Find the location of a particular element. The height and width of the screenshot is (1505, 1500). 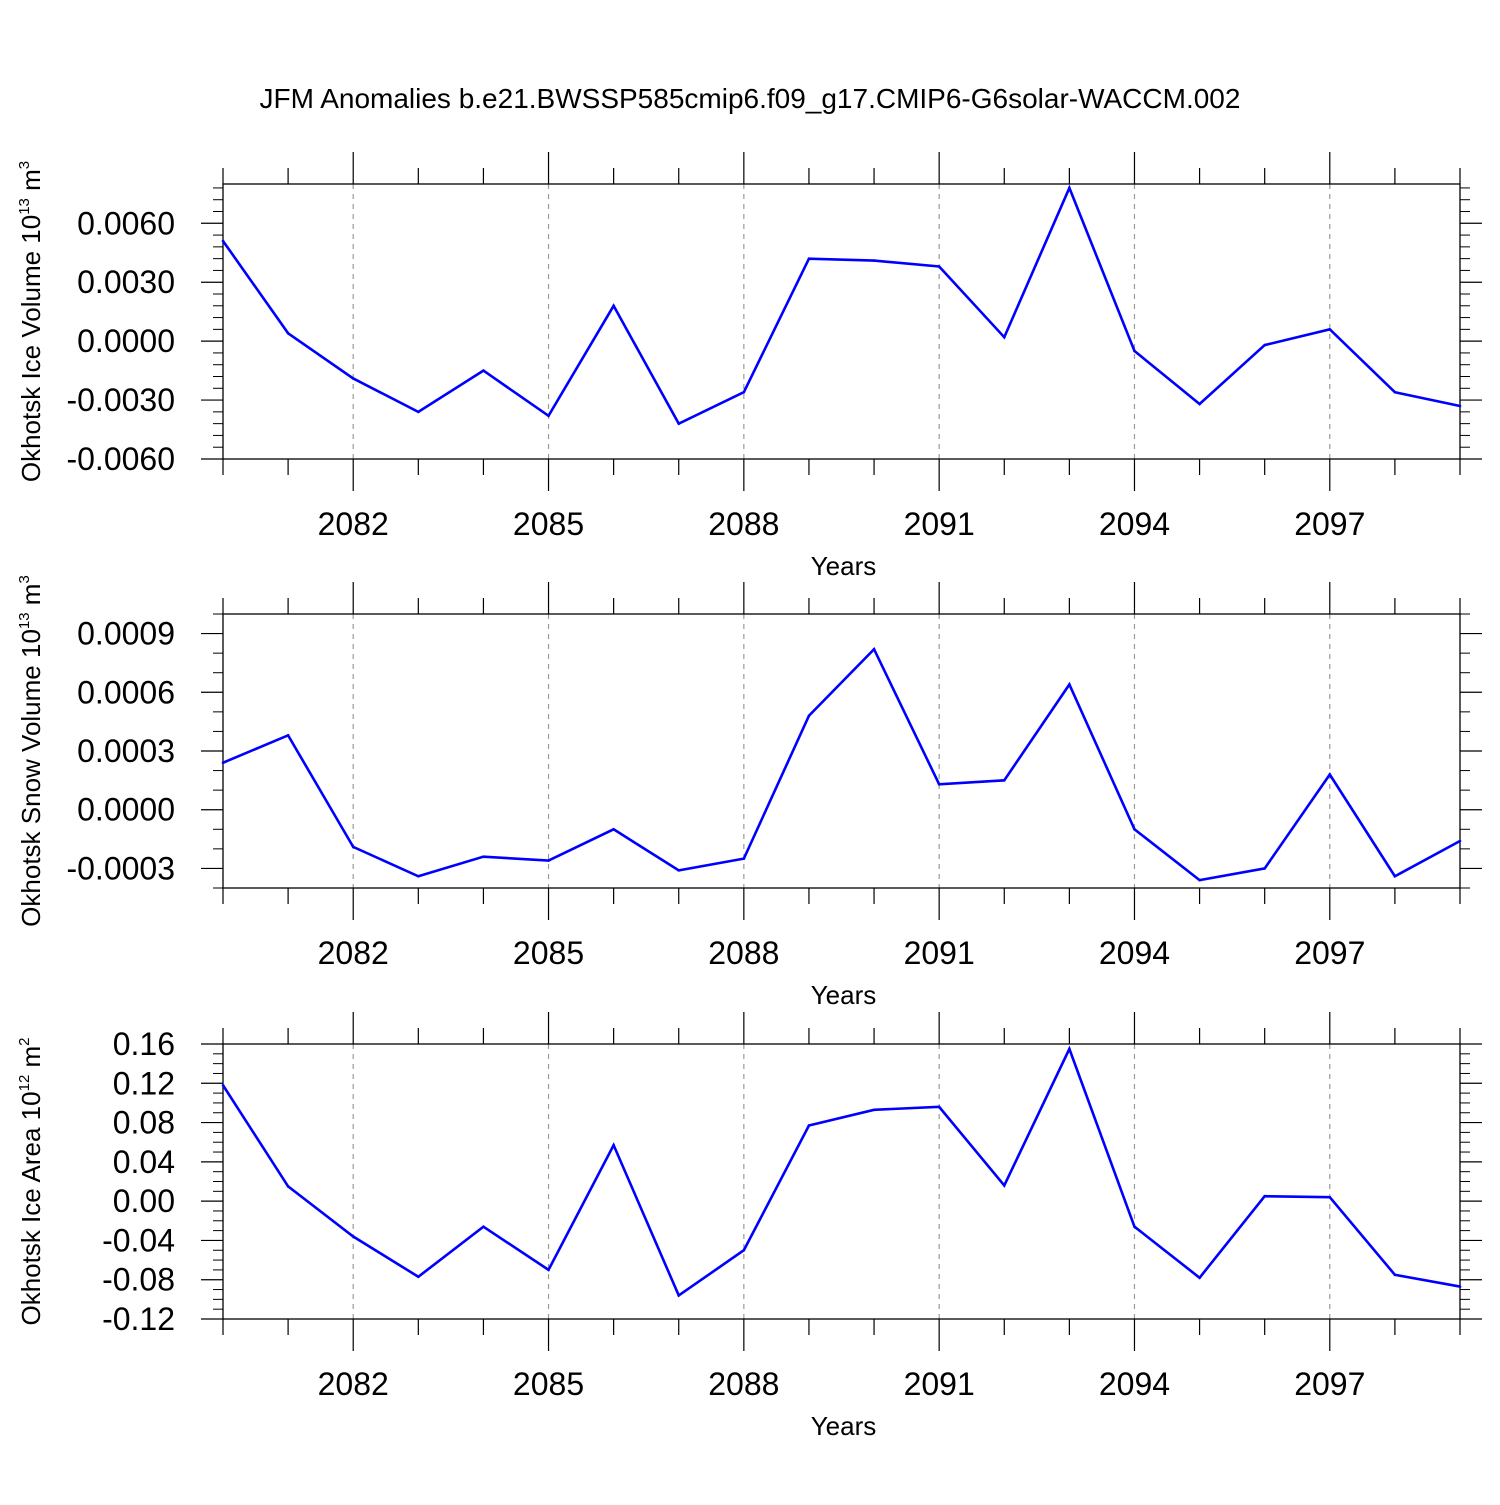

y-tick-label: 0.0000 is located at coordinates (126, 341).